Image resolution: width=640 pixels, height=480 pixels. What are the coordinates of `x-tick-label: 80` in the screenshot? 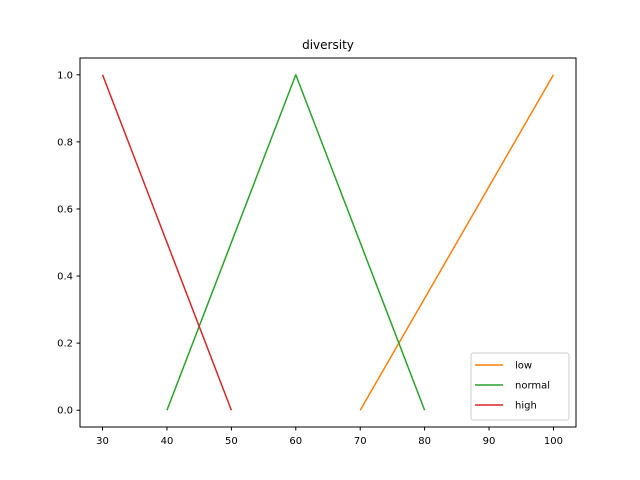 It's located at (424, 441).